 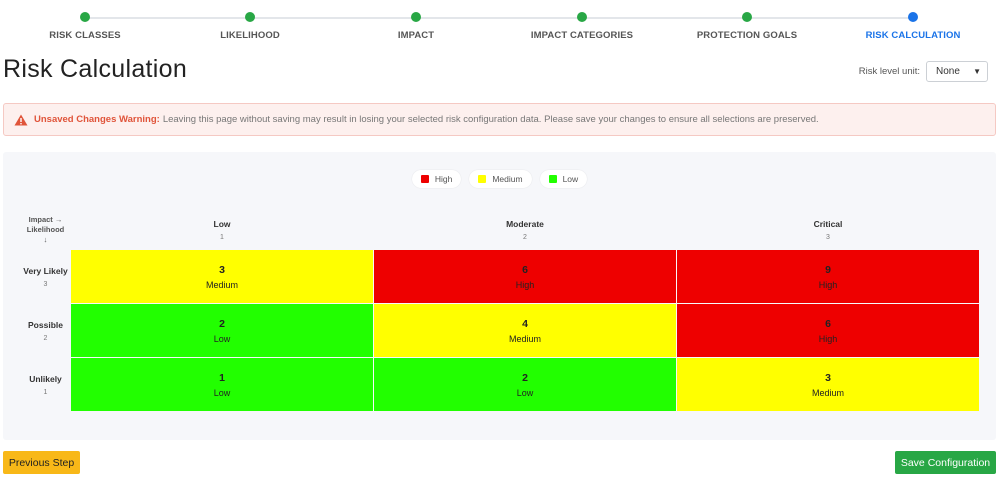 What do you see at coordinates (582, 26) in the screenshot?
I see `step-impact-categories: IMPACT CATEGORIES` at bounding box center [582, 26].